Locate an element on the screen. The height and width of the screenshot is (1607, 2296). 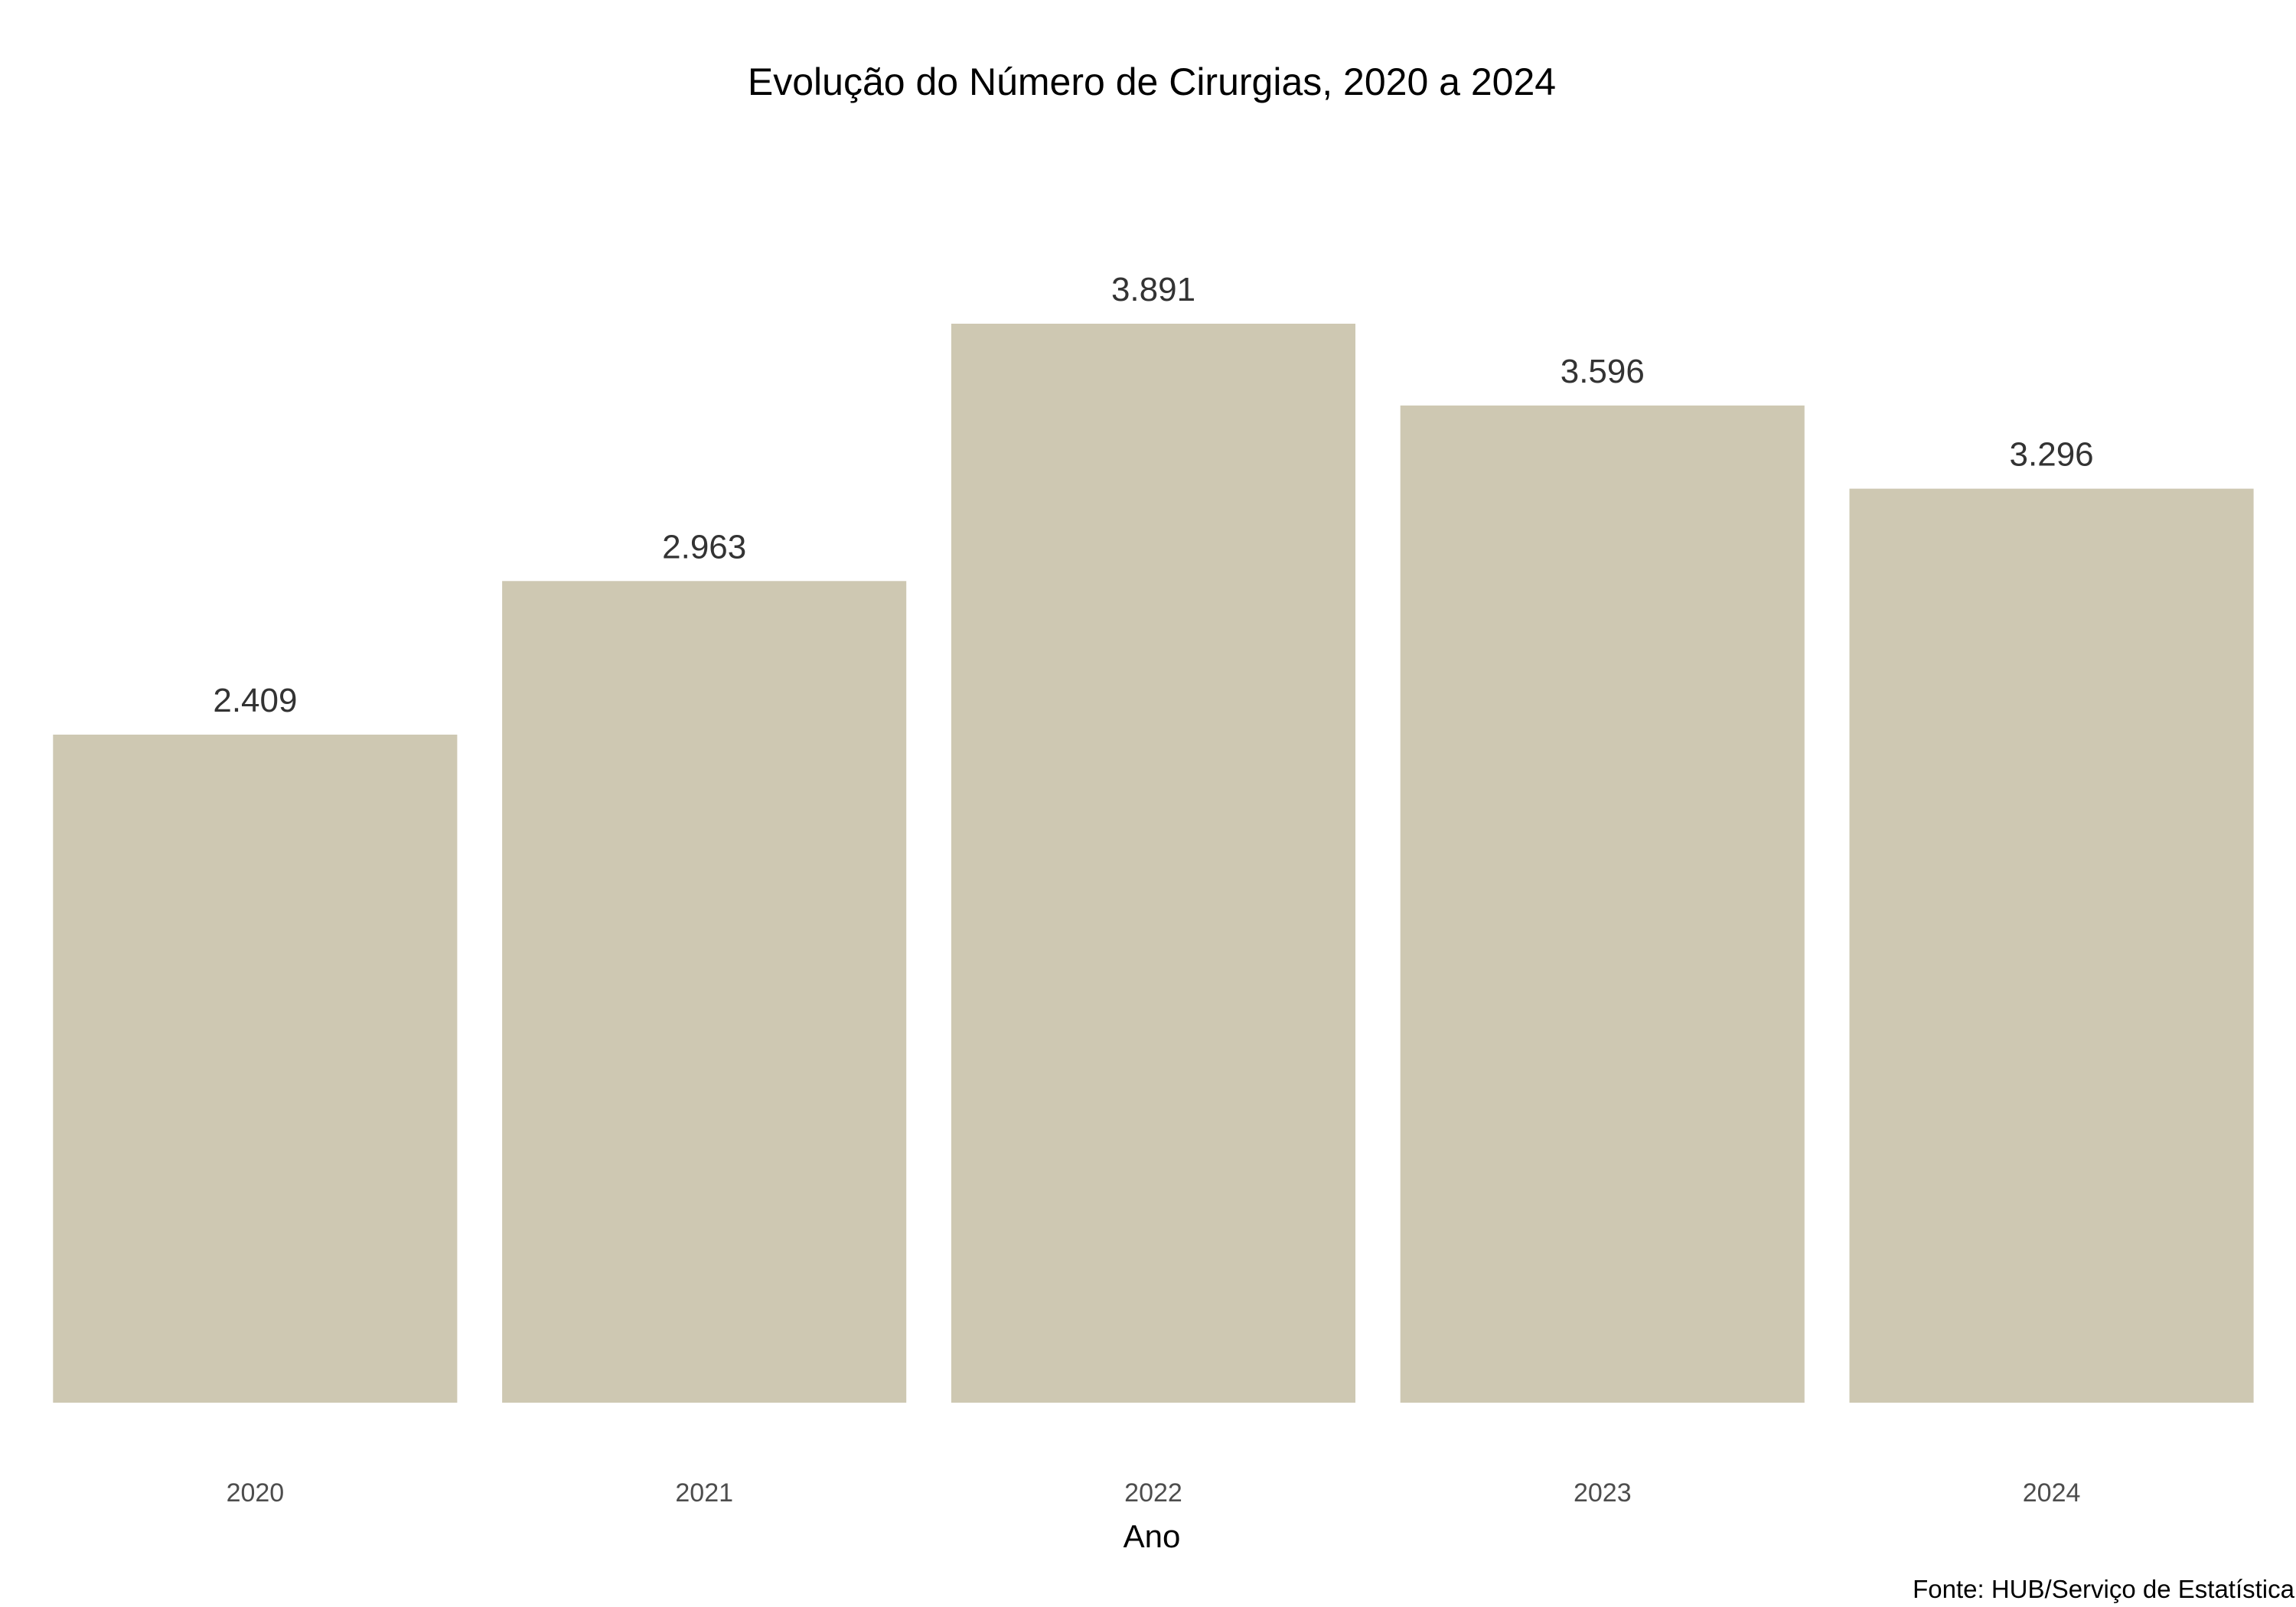
bar-2023 is located at coordinates (1602, 904).